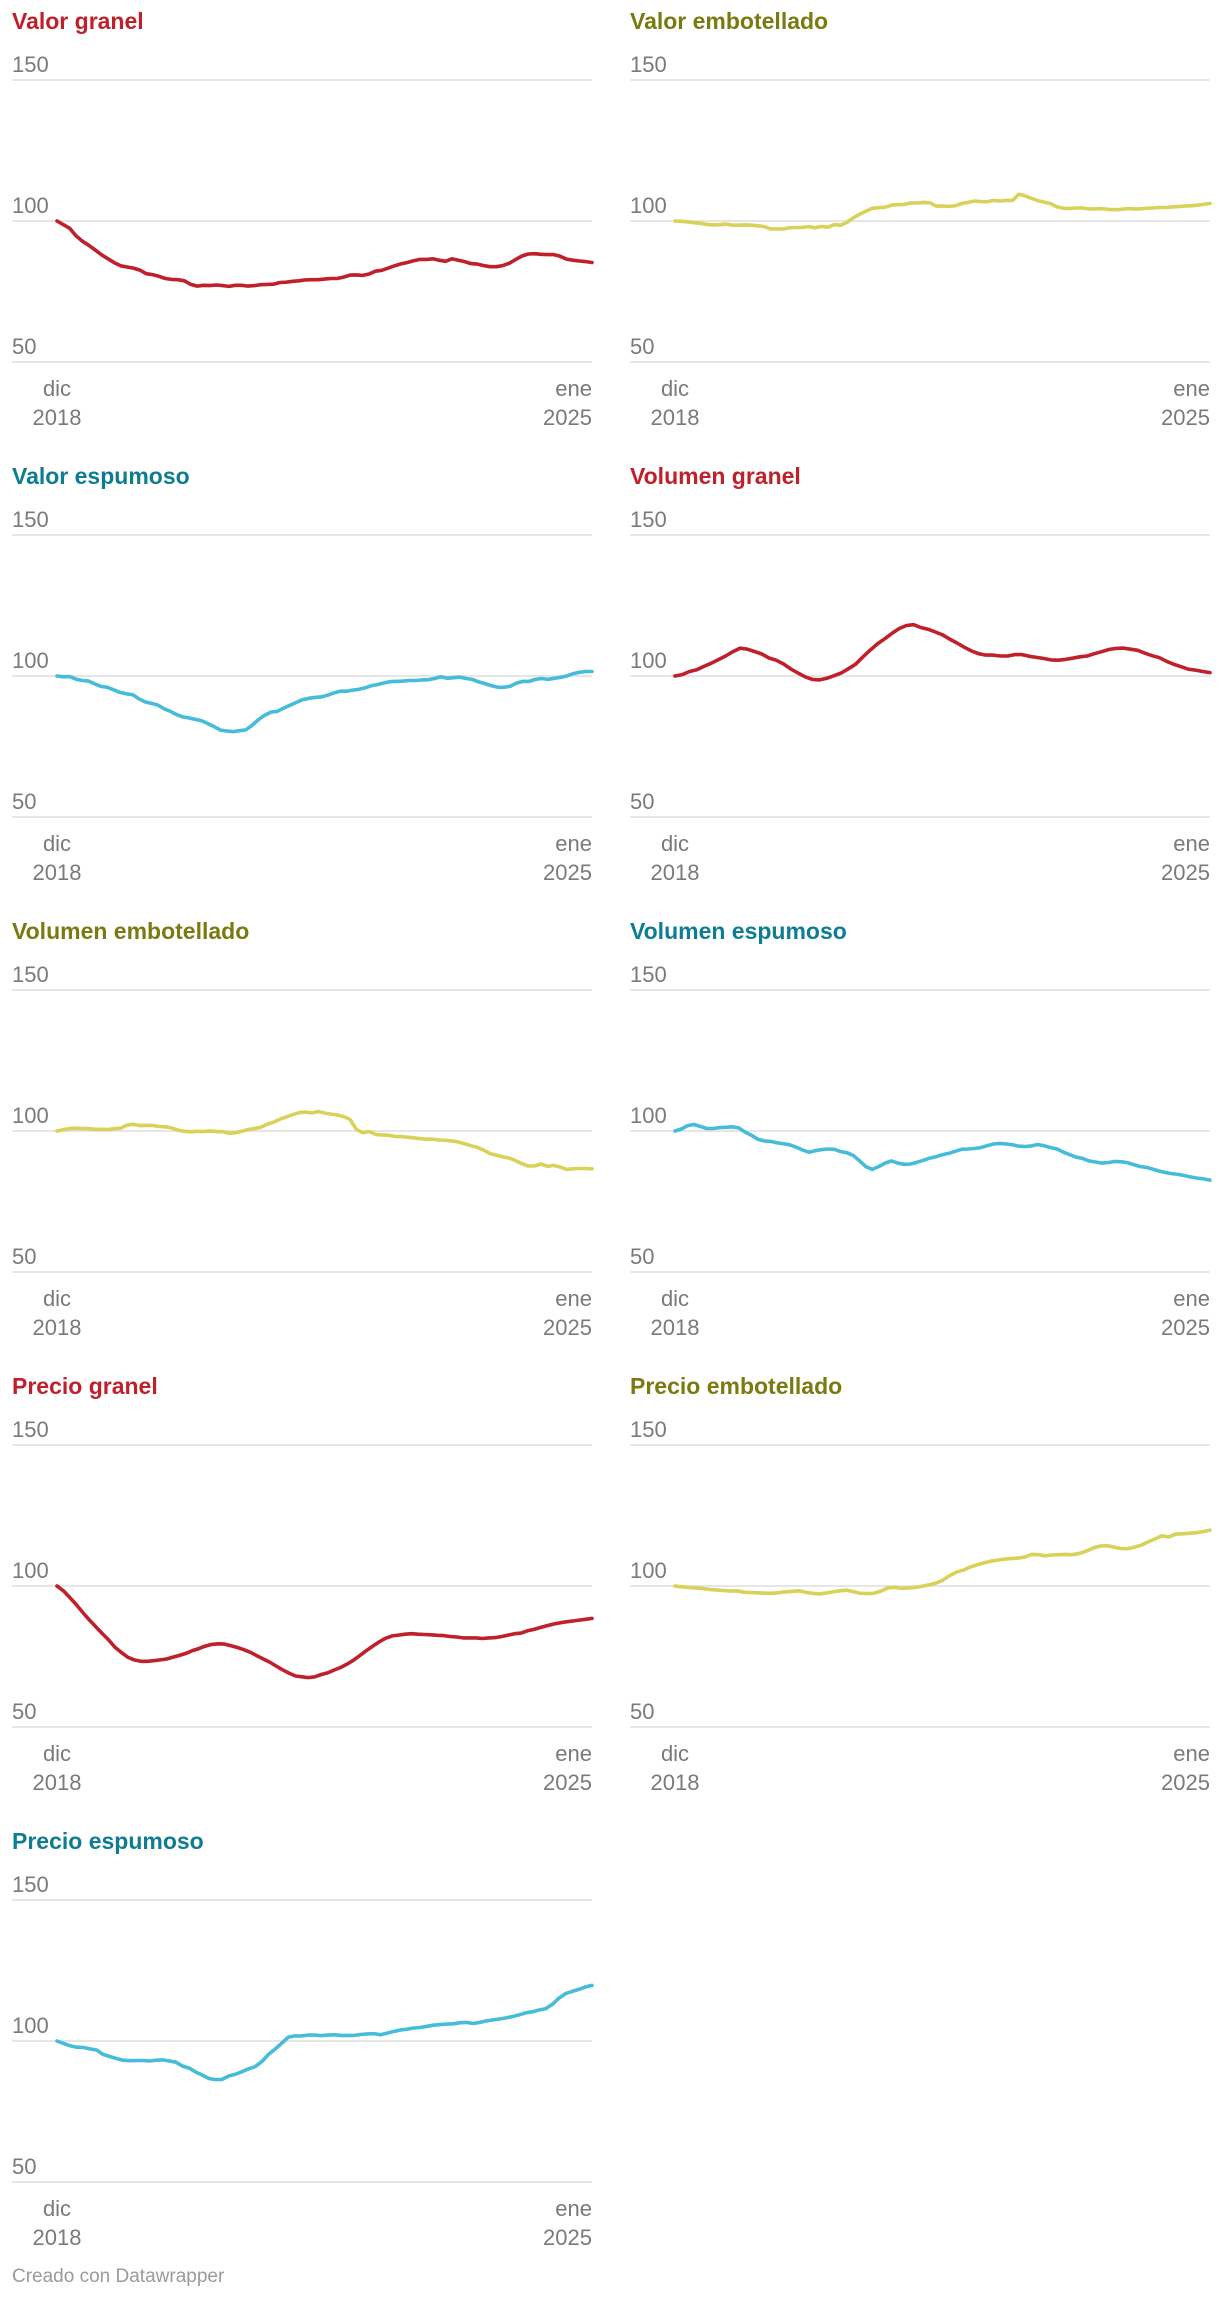  I want to click on chart-title: Precio espumoso, so click(108, 1841).